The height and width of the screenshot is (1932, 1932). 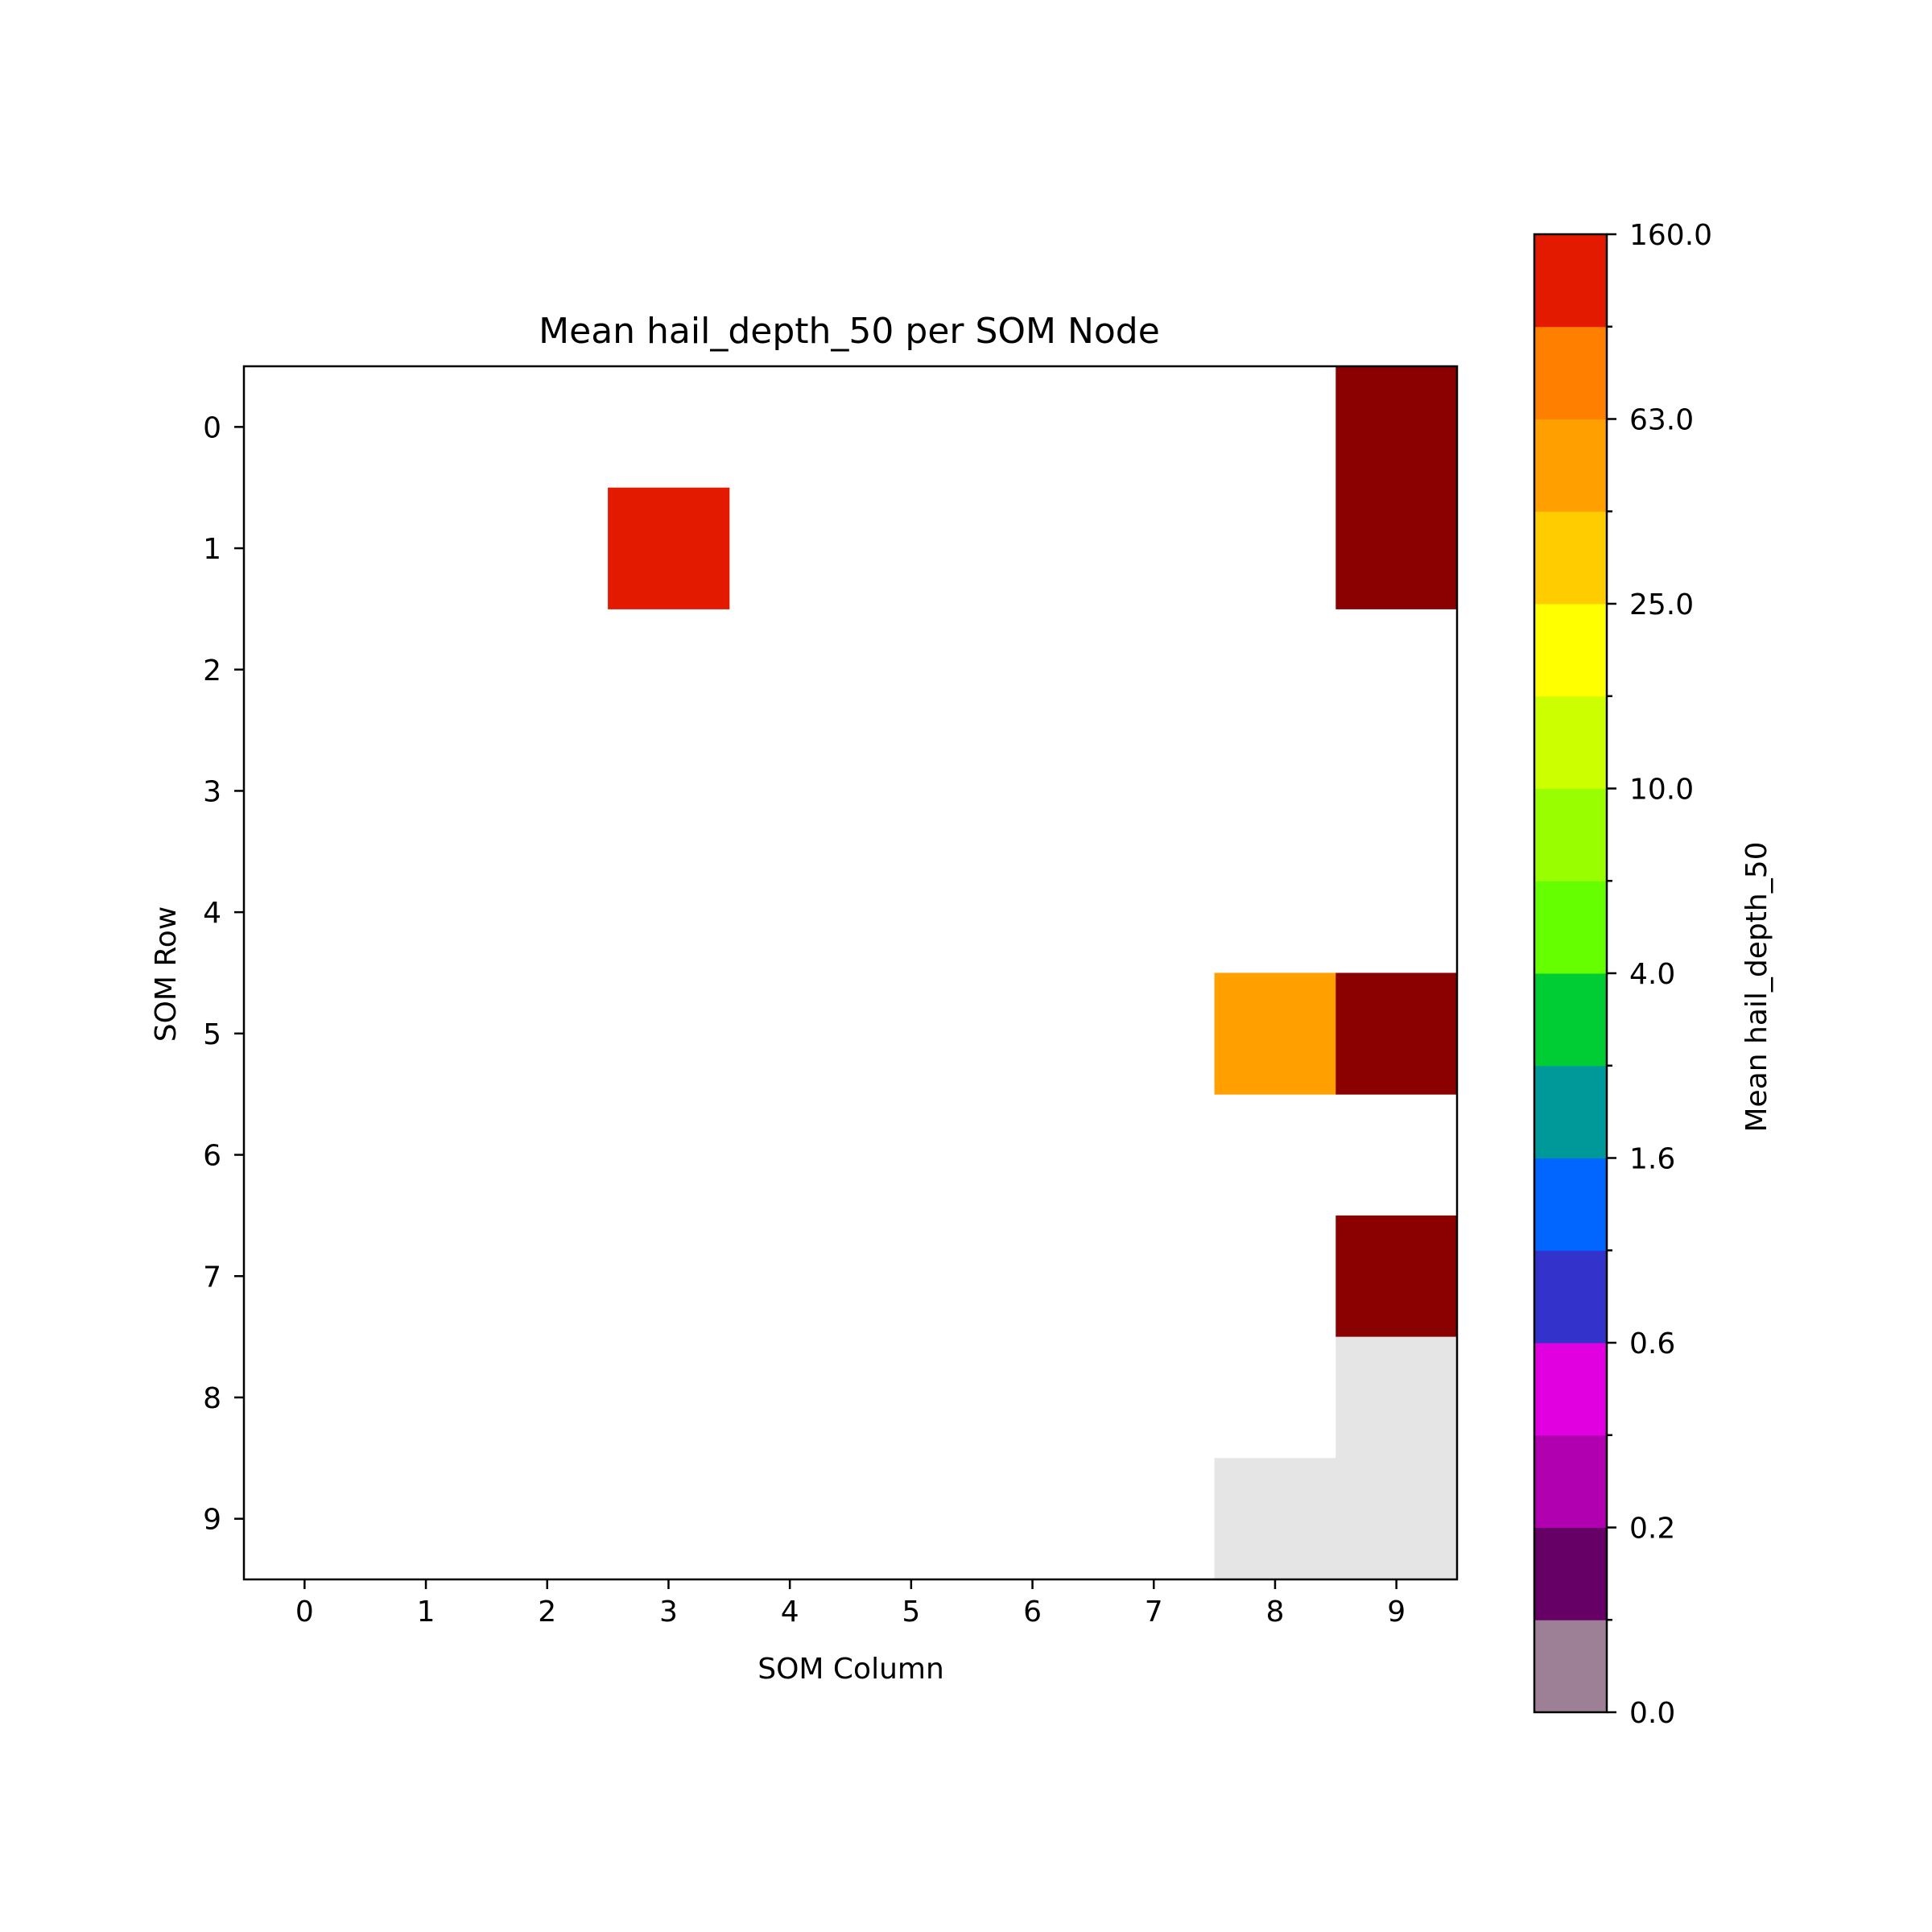 I want to click on y-tick-label: 5, so click(x=212, y=1034).